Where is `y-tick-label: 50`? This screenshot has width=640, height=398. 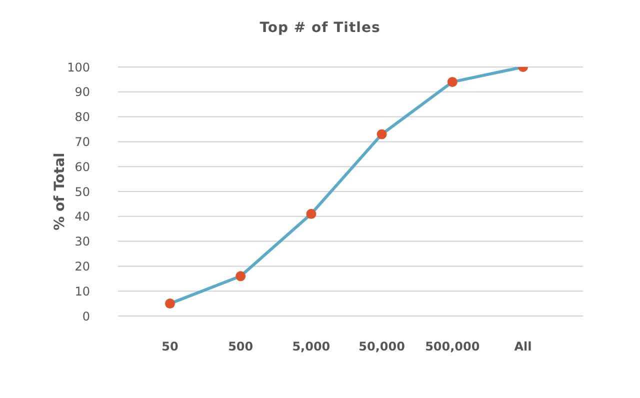 y-tick-label: 50 is located at coordinates (82, 191).